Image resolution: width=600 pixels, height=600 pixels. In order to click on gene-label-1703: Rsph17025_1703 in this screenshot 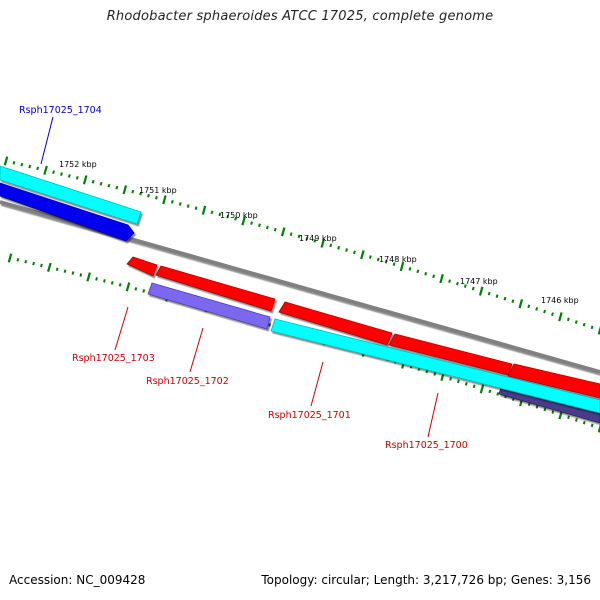, I will do `click(113, 358)`.